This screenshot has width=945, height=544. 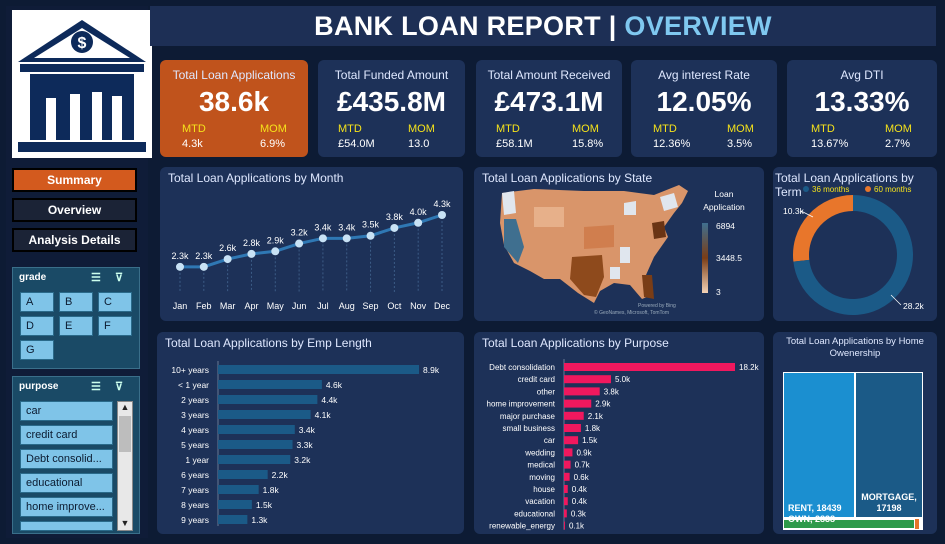 I want to click on bar-category-label: 4 years, so click(x=195, y=430).